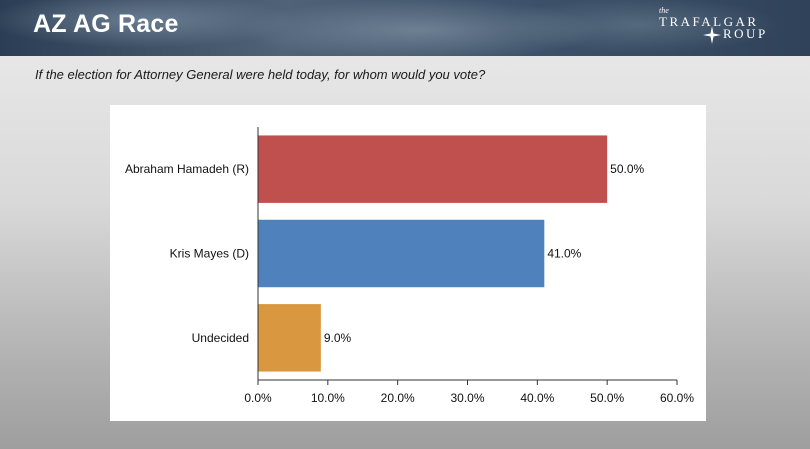 The height and width of the screenshot is (449, 810). Describe the element at coordinates (220, 338) in the screenshot. I see `category-label-2: Undecided` at that location.